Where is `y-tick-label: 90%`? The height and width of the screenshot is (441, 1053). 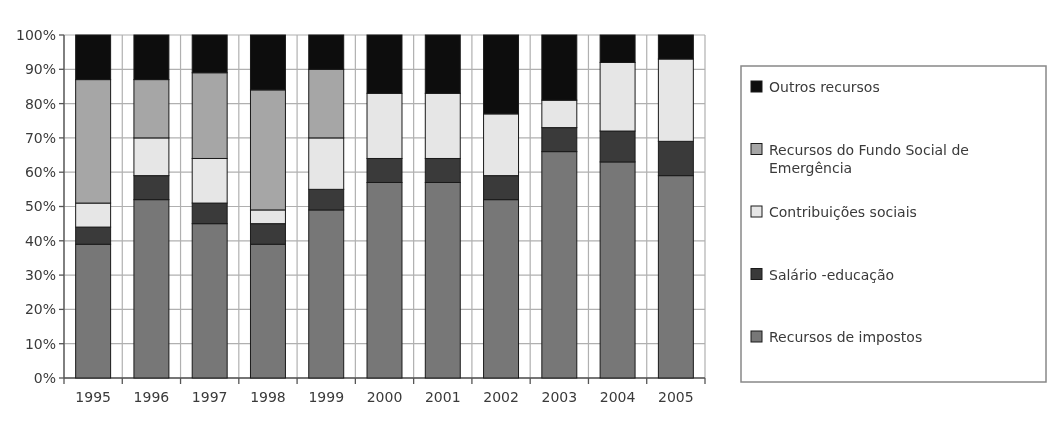
y-tick-label: 90% is located at coordinates (40, 69).